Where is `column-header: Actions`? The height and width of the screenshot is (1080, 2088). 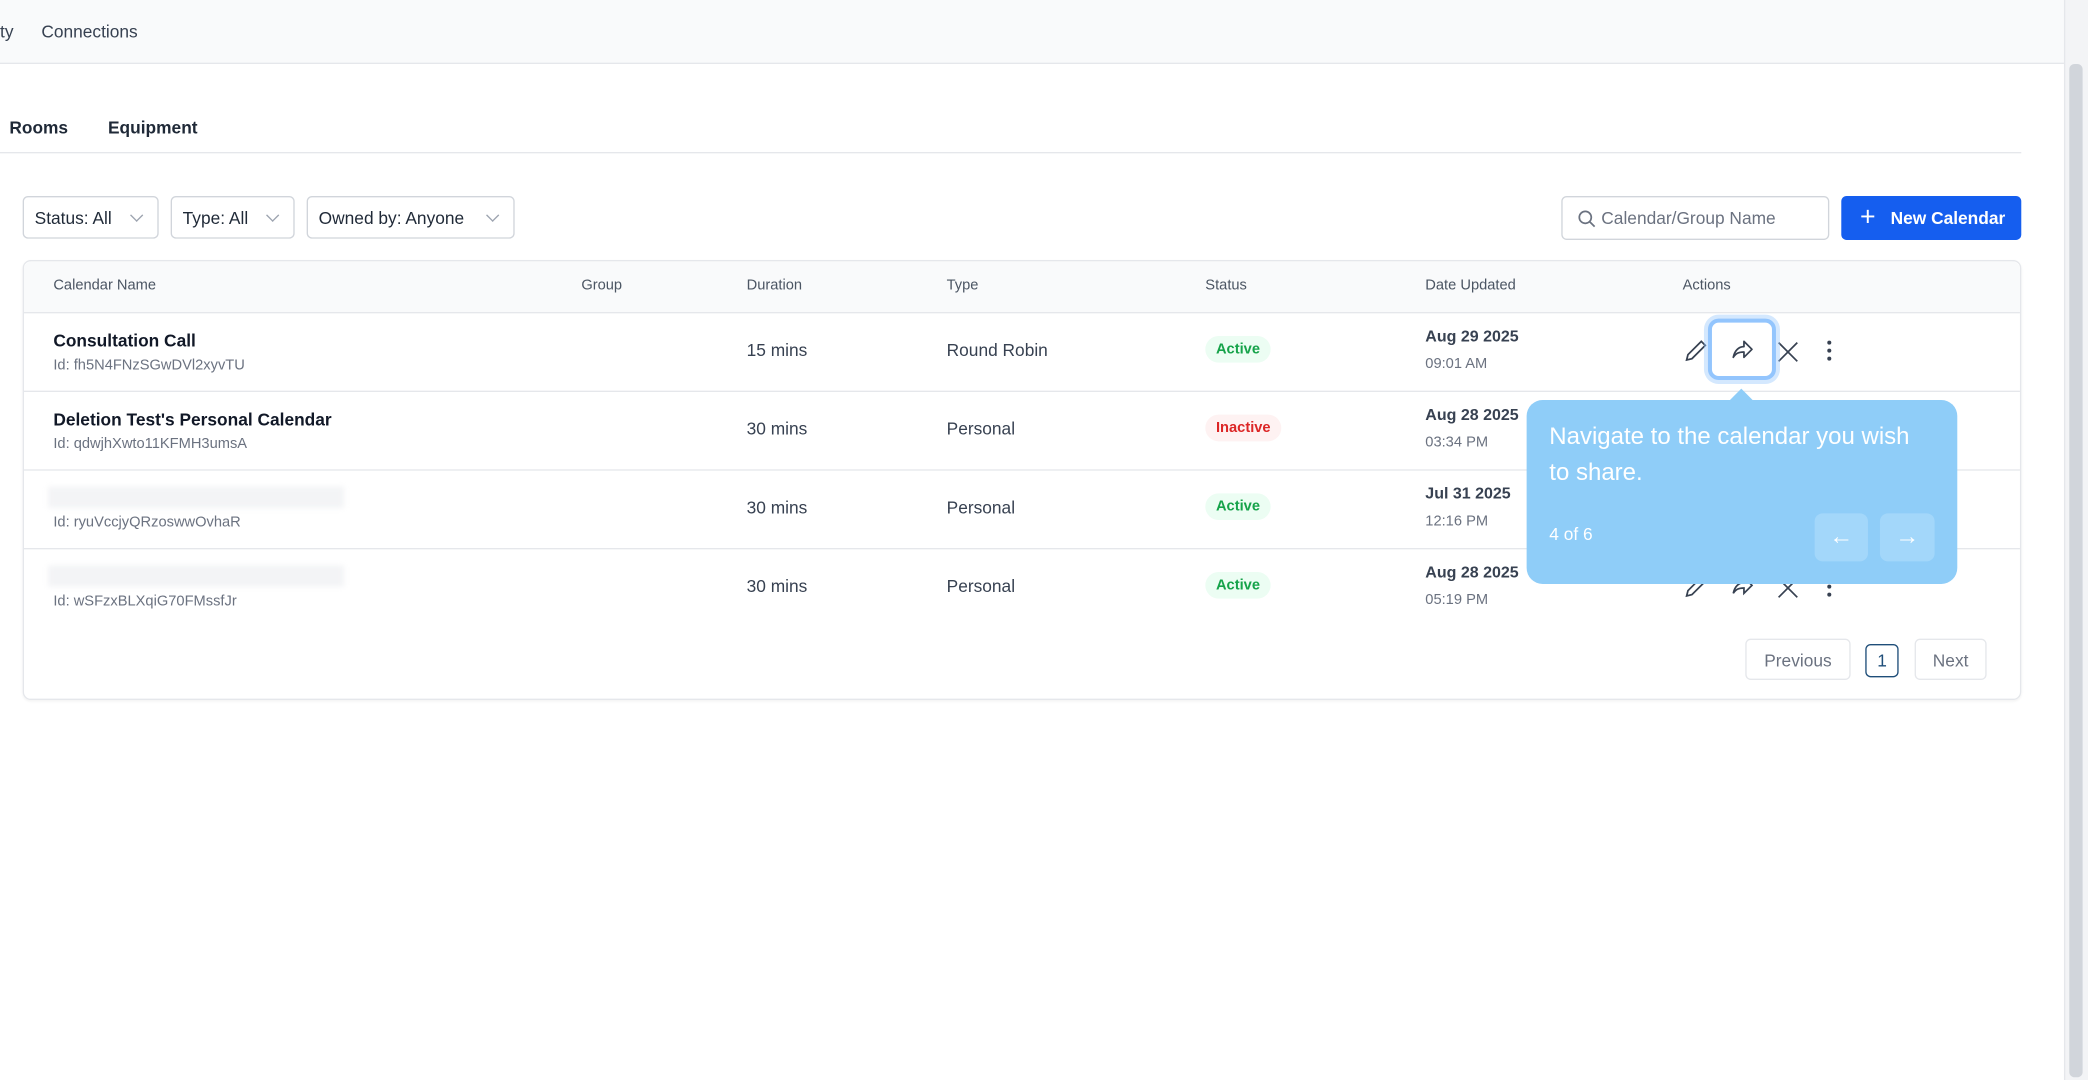 column-header: Actions is located at coordinates (1706, 285).